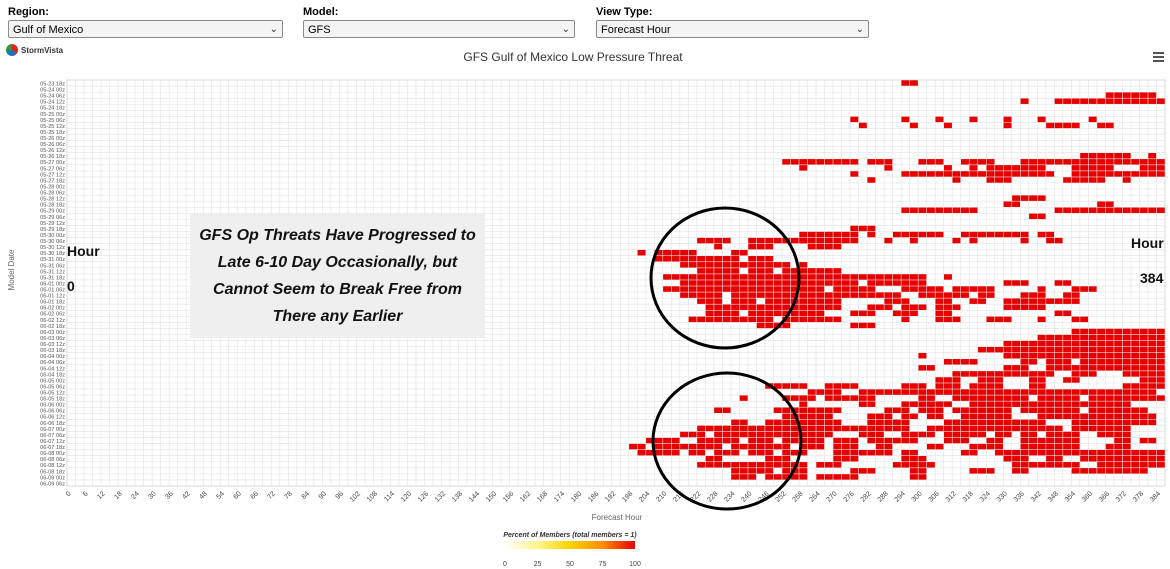 This screenshot has height=569, width=1170. Describe the element at coordinates (732, 29) in the screenshot. I see `view-type-select: Forecast Hour ⌄` at that location.